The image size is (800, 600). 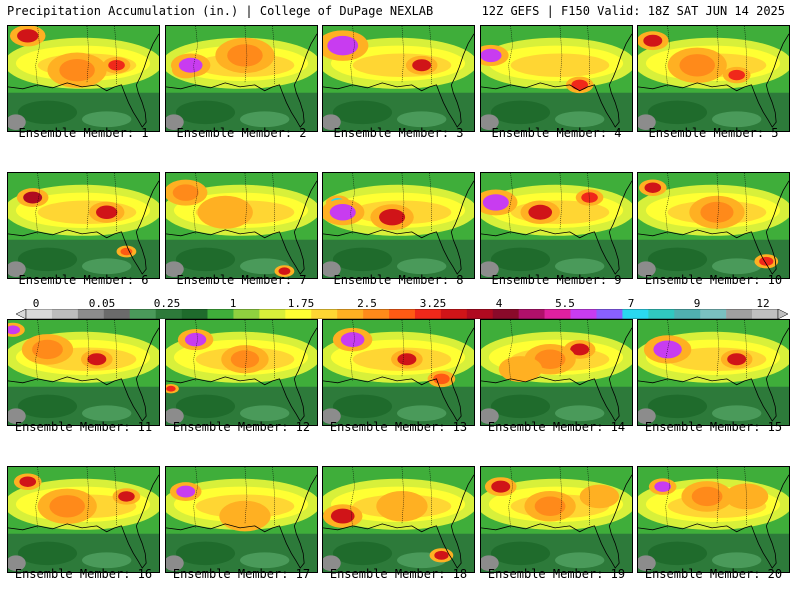 What do you see at coordinates (556, 427) in the screenshot?
I see `ensemble-member-label: Ensemble Member: 14` at bounding box center [556, 427].